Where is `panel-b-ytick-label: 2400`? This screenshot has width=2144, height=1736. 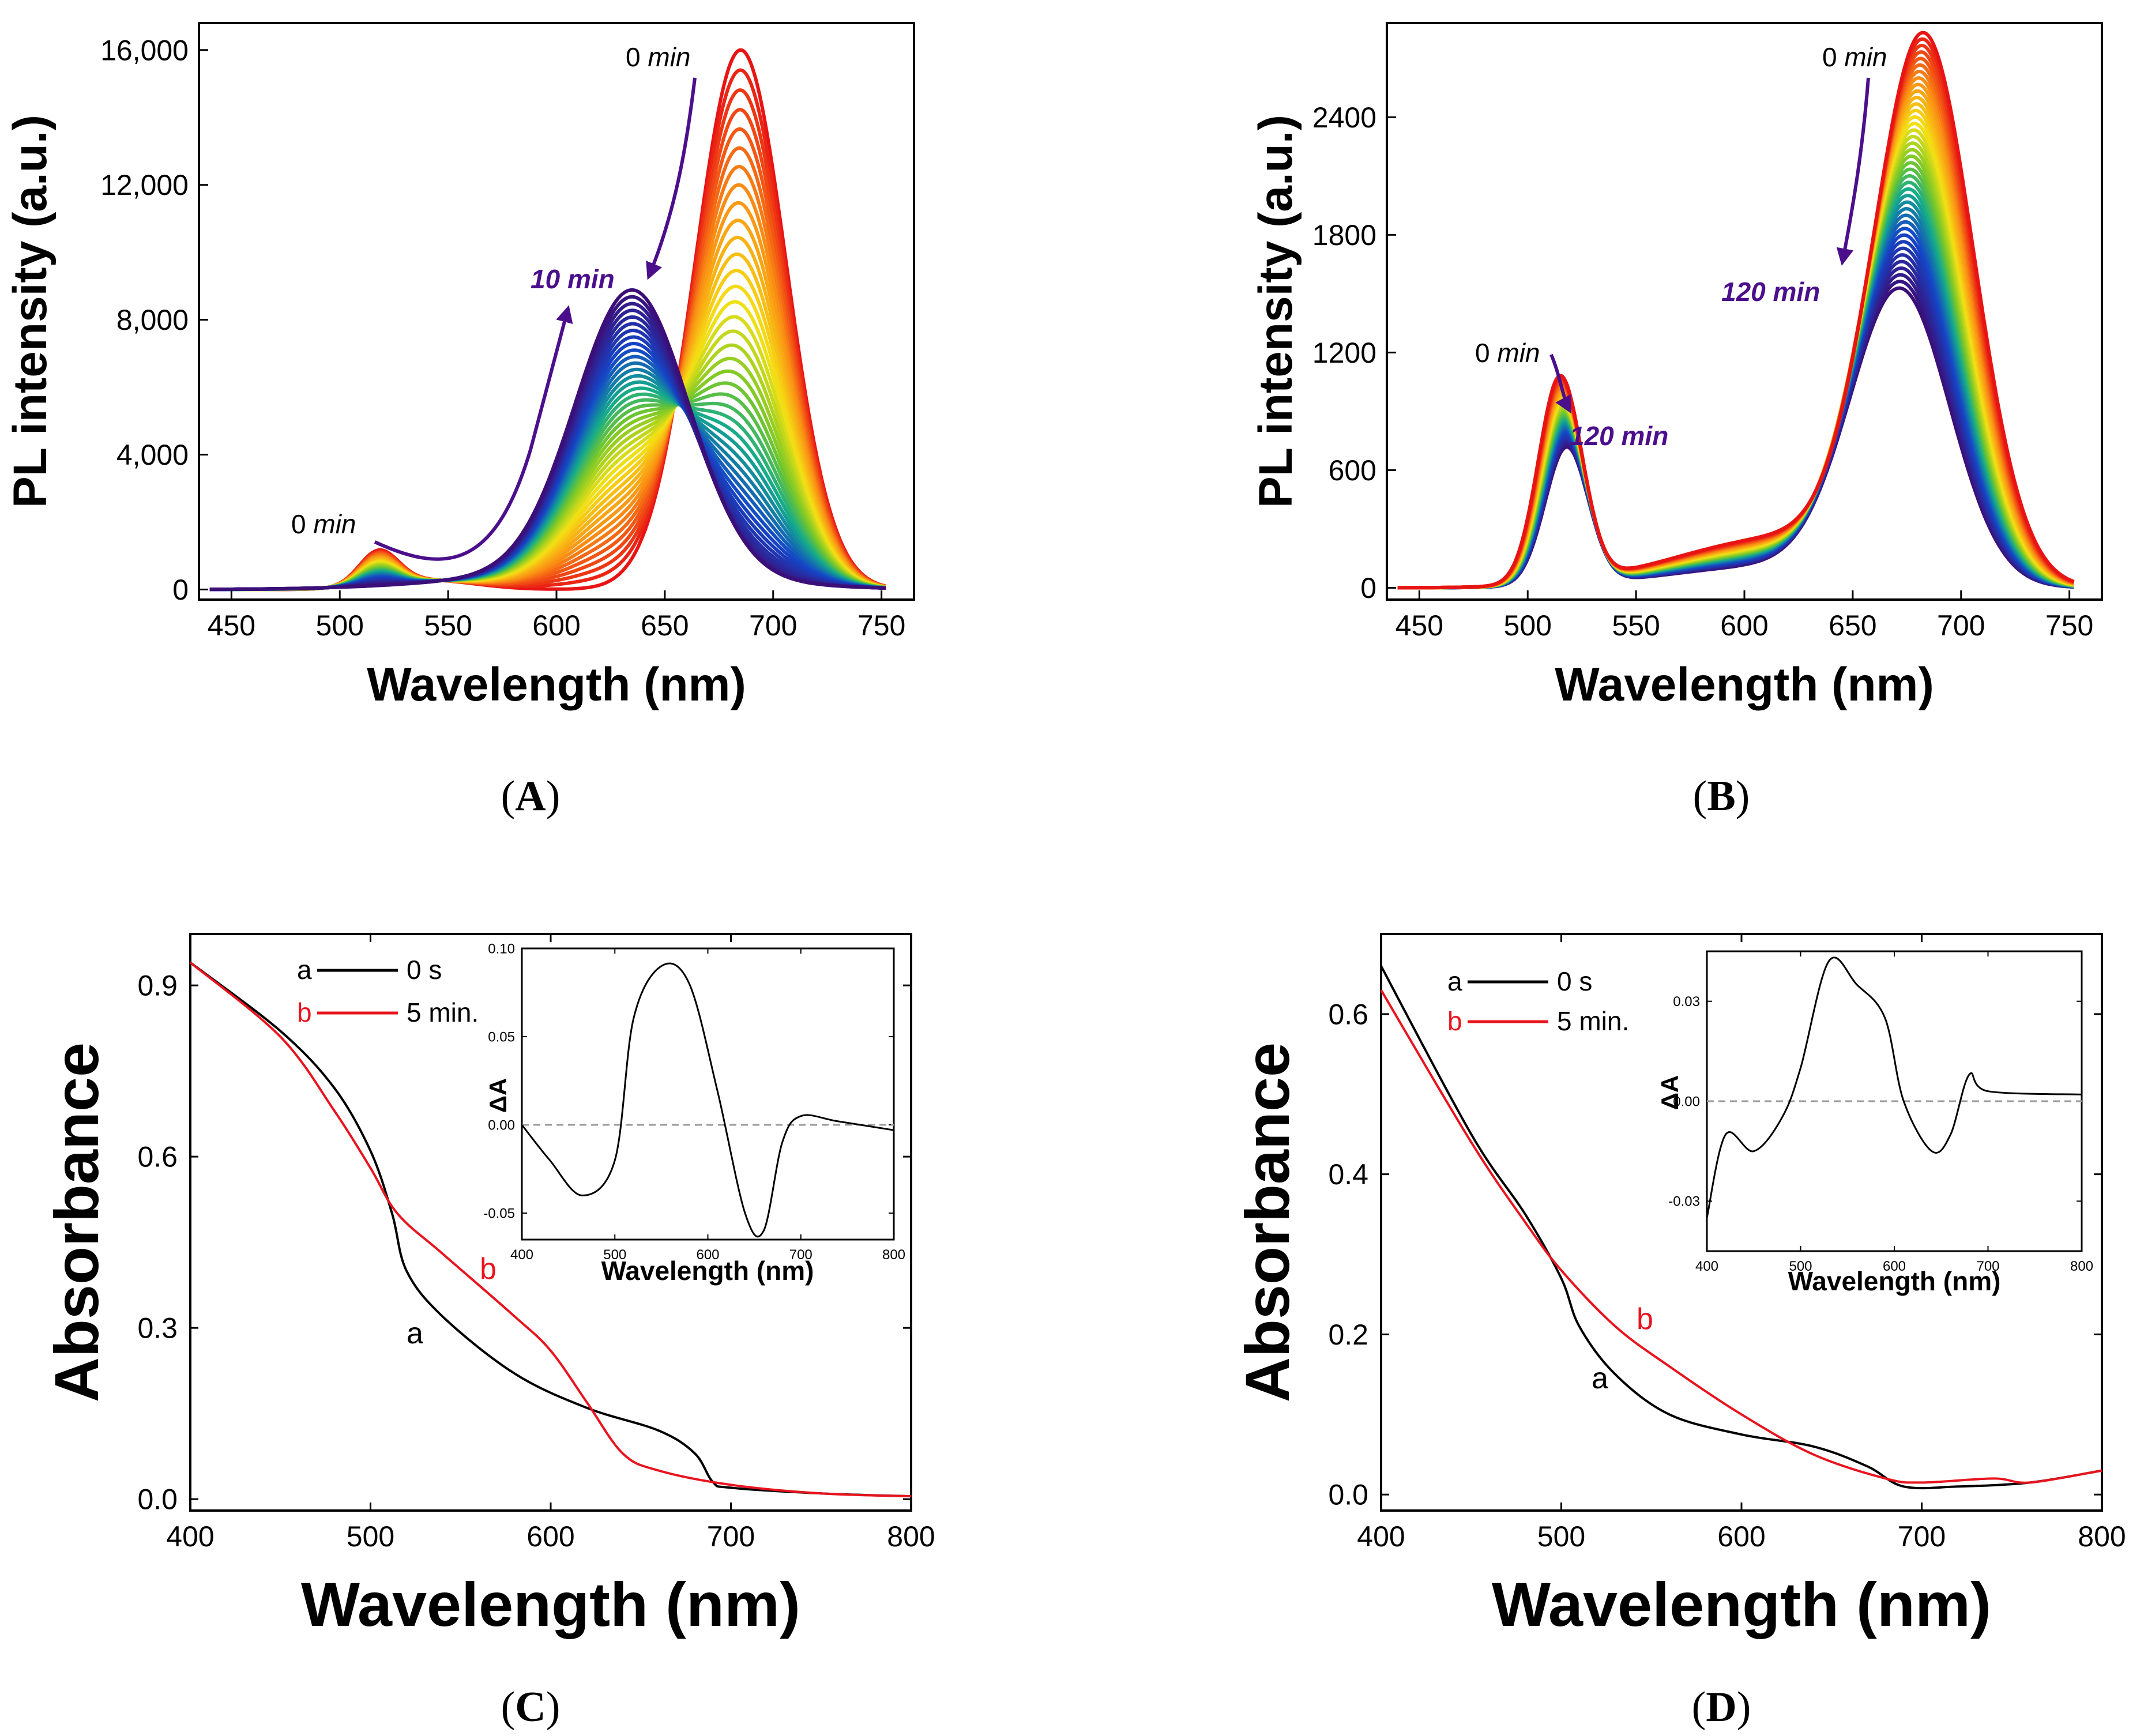
panel-b-ytick-label: 2400 is located at coordinates (1344, 117).